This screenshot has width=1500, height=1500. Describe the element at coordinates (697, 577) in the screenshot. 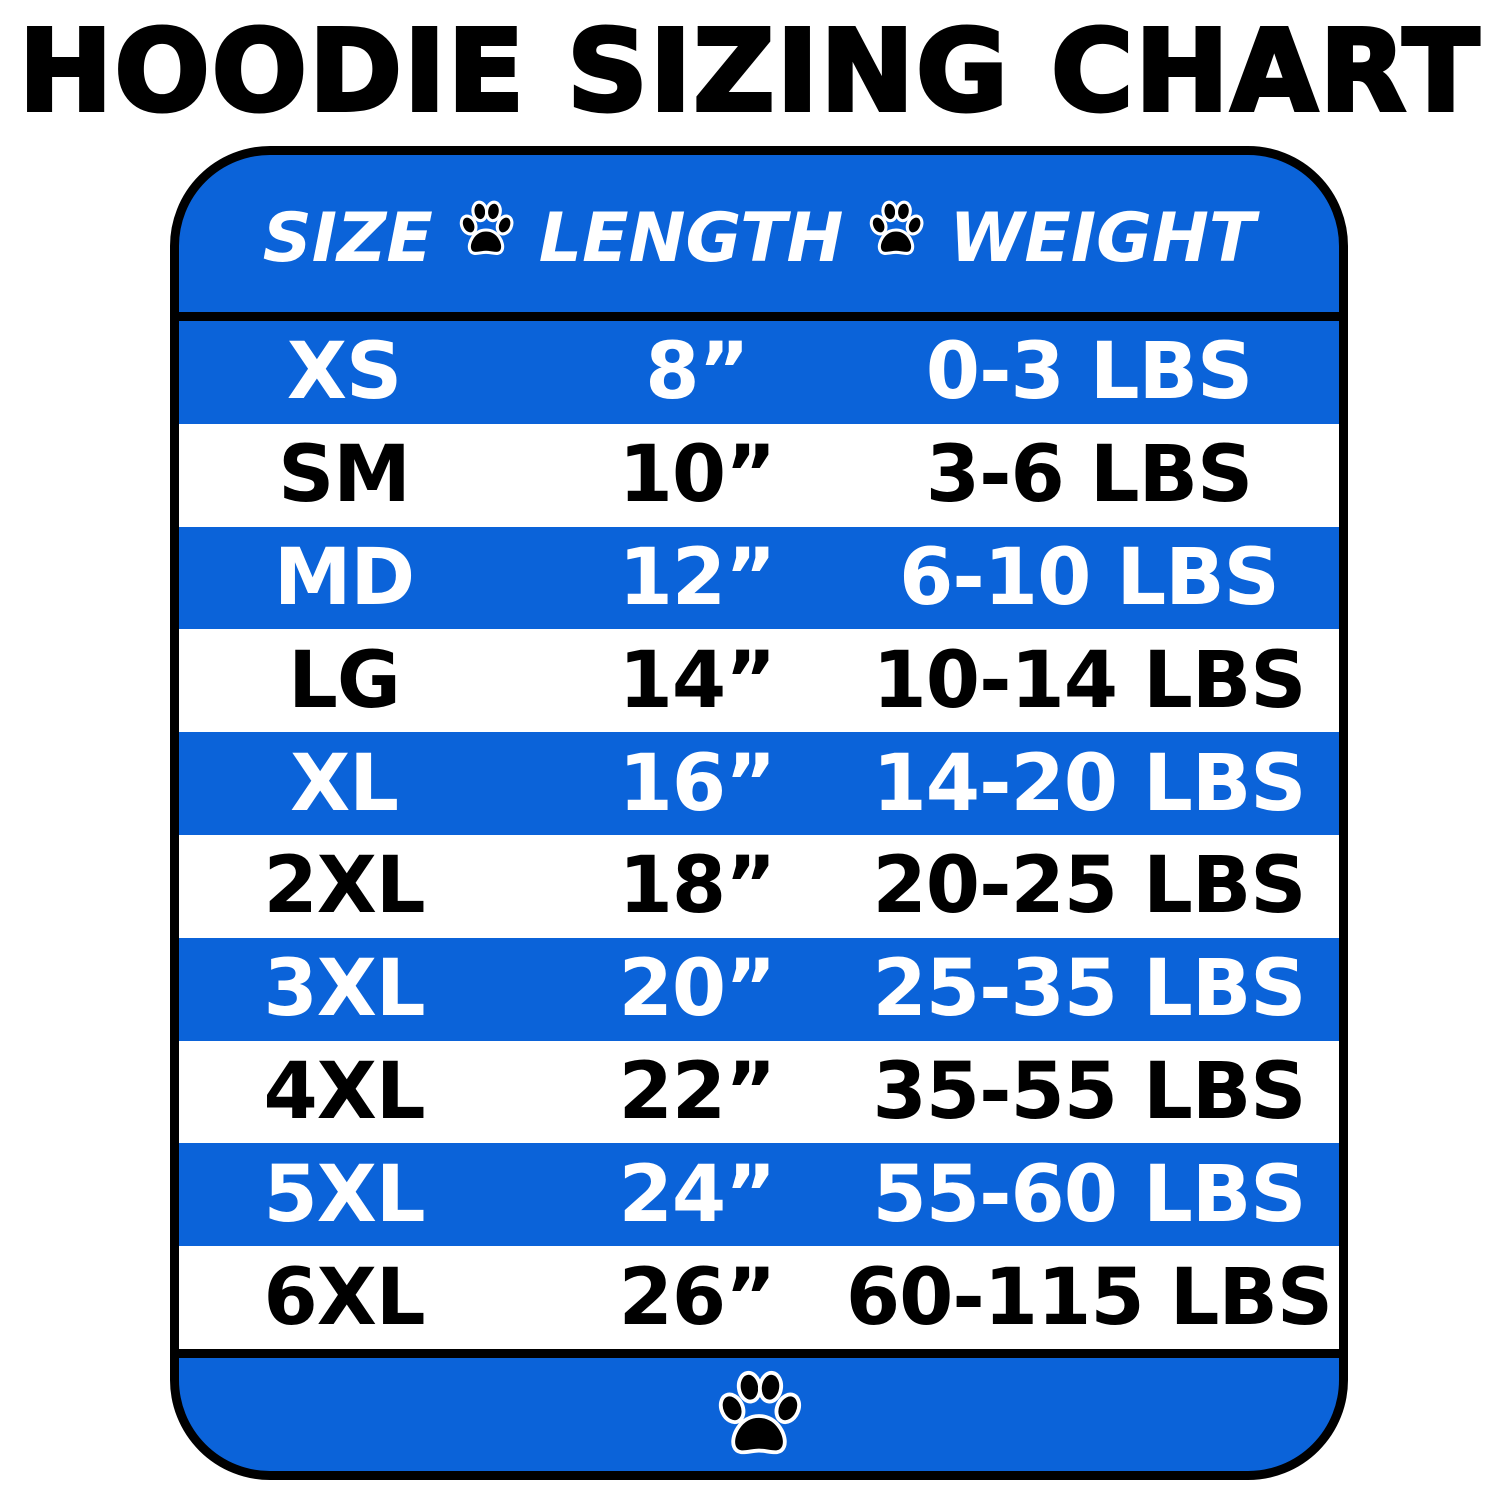

I see `cell-length: 12”` at that location.